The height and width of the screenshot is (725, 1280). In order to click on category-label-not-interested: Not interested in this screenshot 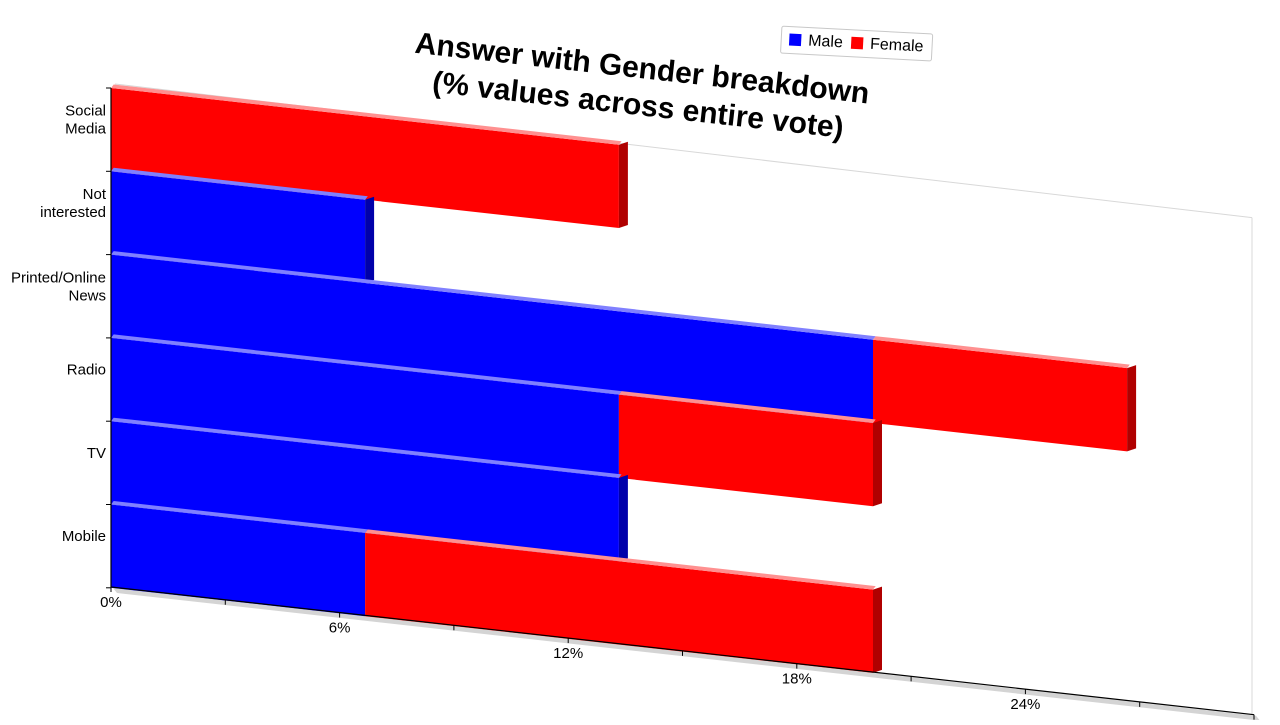, I will do `click(73, 203)`.